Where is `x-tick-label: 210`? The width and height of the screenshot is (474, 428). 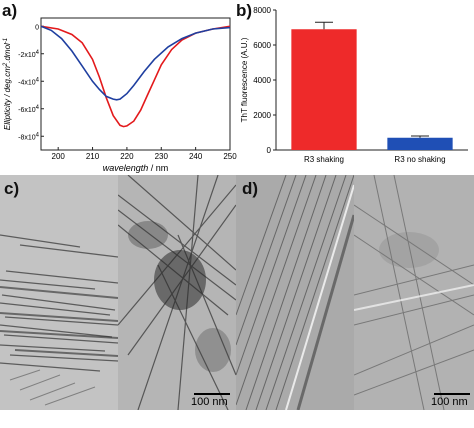 x-tick-label: 210 is located at coordinates (93, 156).